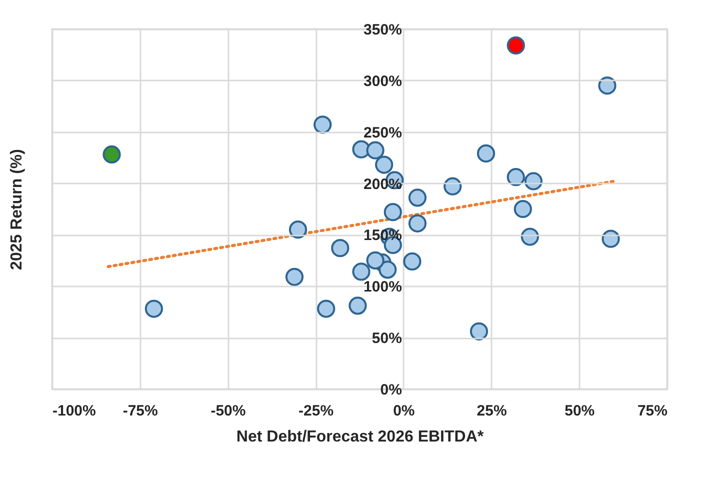  What do you see at coordinates (387, 339) in the screenshot?
I see `y-tick-label: 50%` at bounding box center [387, 339].